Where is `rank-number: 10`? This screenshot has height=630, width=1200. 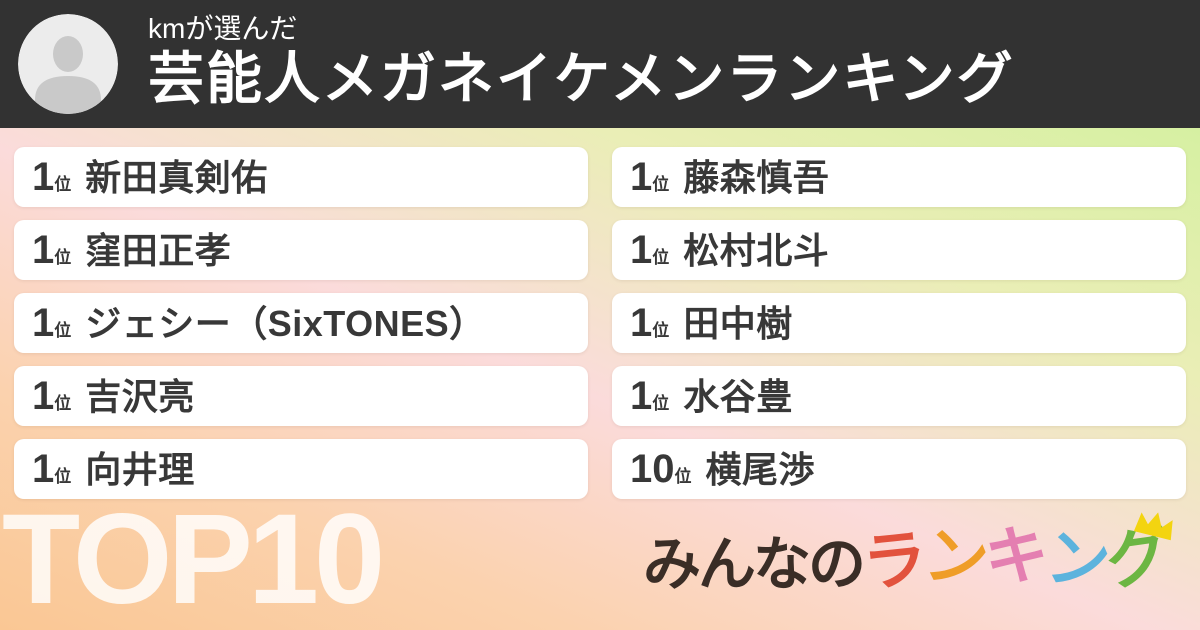
rank-number: 10 is located at coordinates (652, 469).